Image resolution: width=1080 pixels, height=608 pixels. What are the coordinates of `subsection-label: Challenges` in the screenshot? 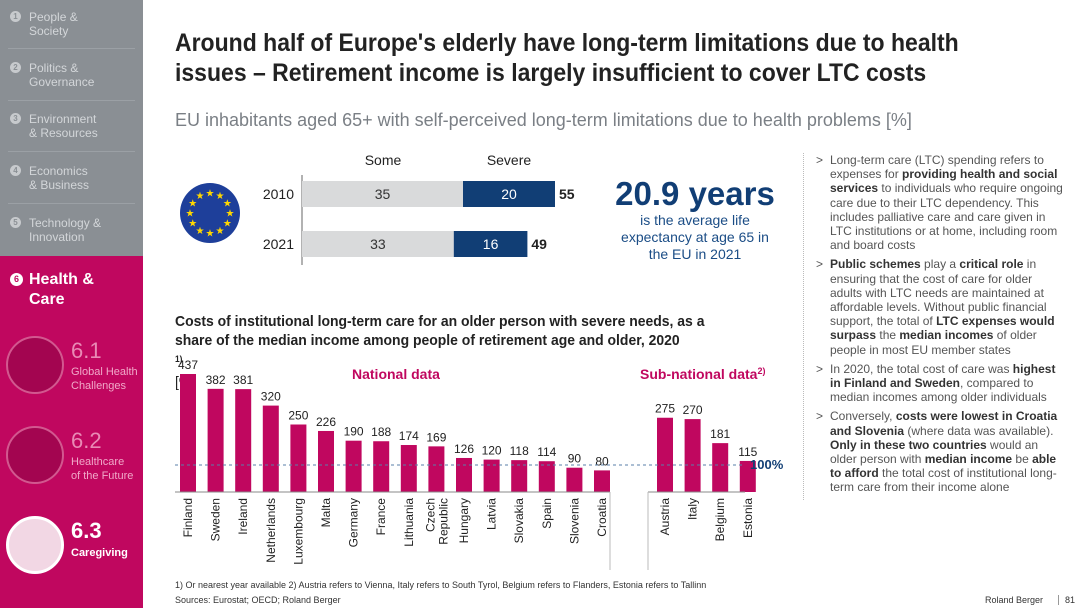 It's located at (99, 386).